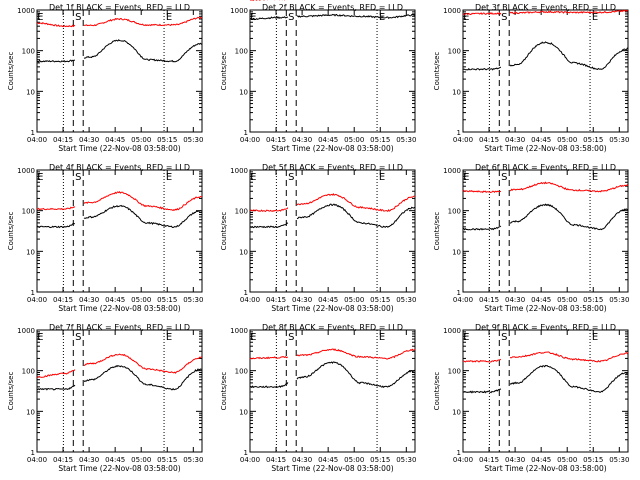 This screenshot has width=640, height=480. Describe the element at coordinates (119, 327) in the screenshot. I see `chart-title: Det 7f BLACK = Events, RED = LLD` at that location.